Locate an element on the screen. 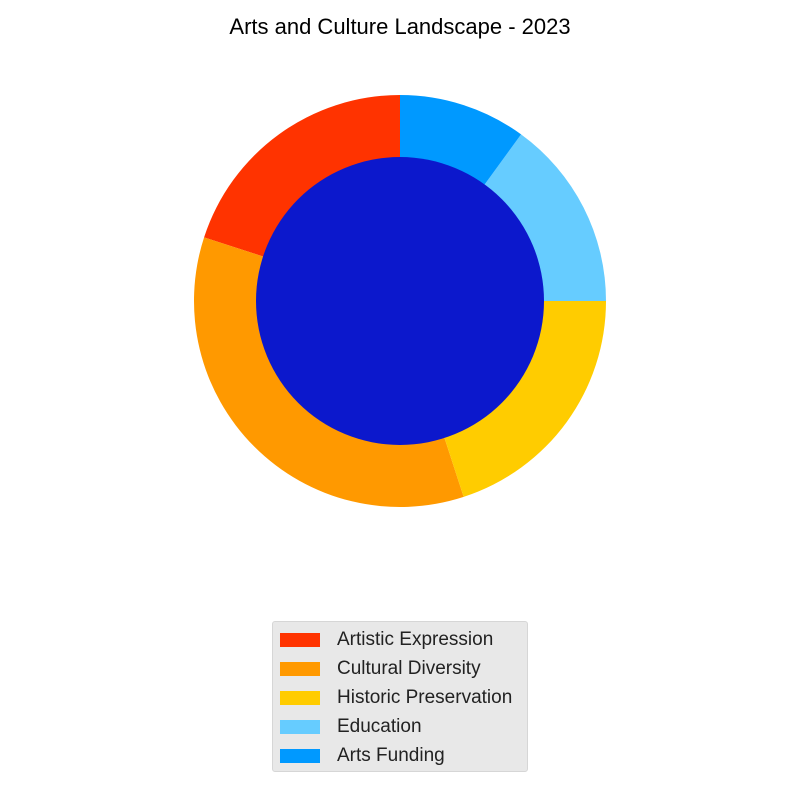  legend-label: Historic Preservation is located at coordinates (425, 697).